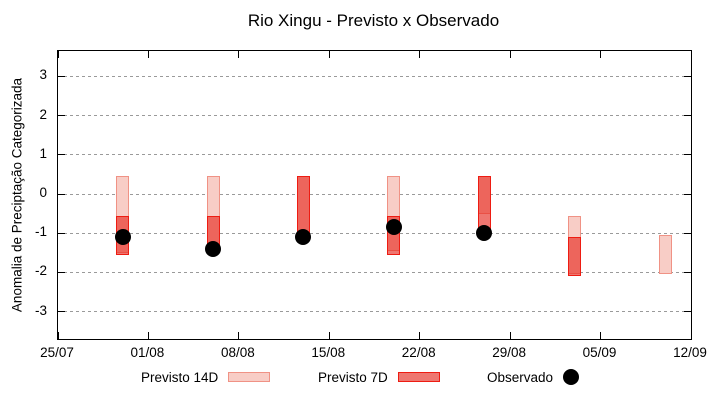 The height and width of the screenshot is (400, 720). What do you see at coordinates (509, 352) in the screenshot?
I see `x-tick-label: 29/08` at bounding box center [509, 352].